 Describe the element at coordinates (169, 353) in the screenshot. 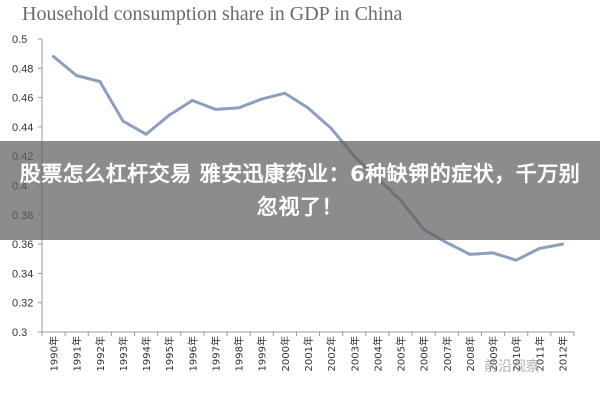

I see `x-tick-label: 1995年` at that location.